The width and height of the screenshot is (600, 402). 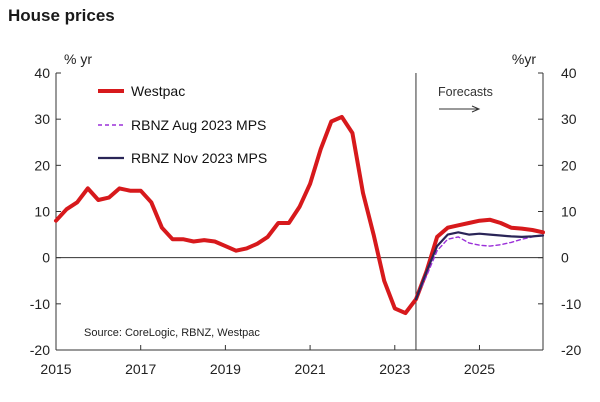 I want to click on y-tick-left: -20, so click(x=40, y=350).